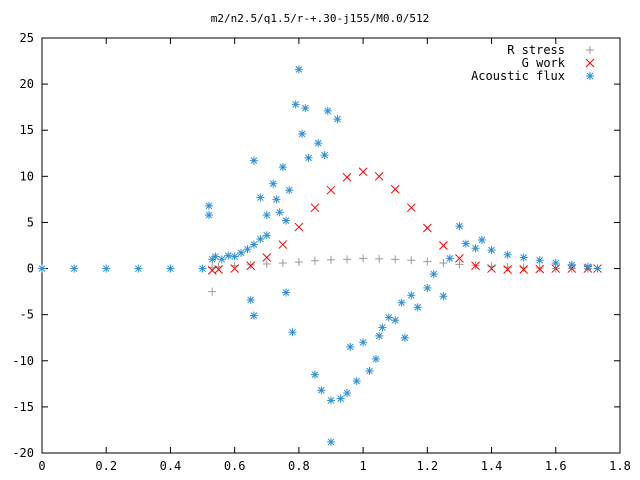  Describe the element at coordinates (518, 76) in the screenshot. I see `legend-label: Acoustic flux` at that location.